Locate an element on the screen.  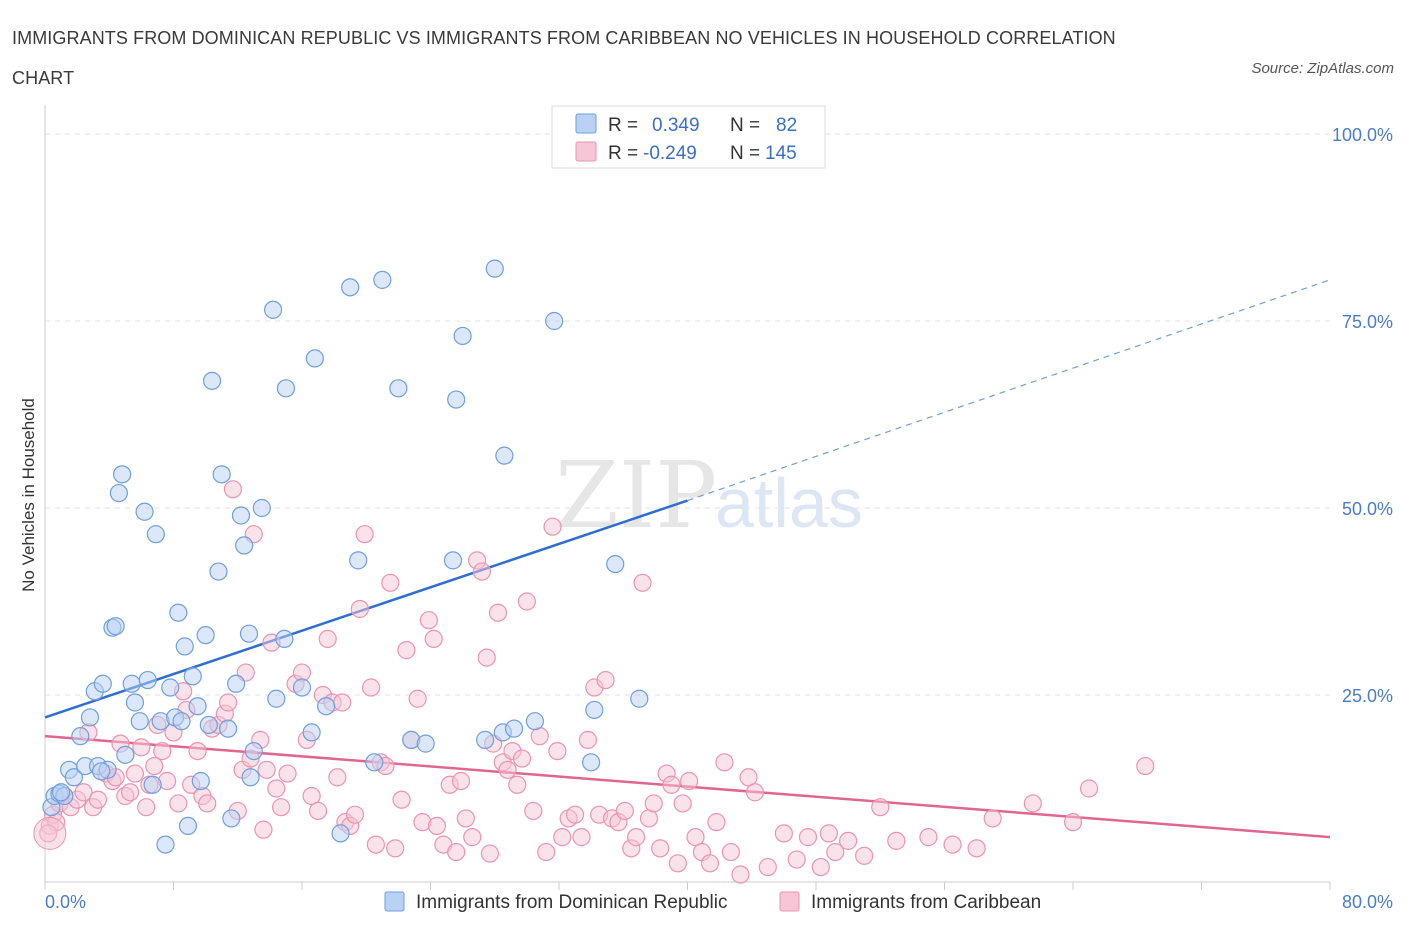
legend-n-label-1: N = is located at coordinates (745, 125).